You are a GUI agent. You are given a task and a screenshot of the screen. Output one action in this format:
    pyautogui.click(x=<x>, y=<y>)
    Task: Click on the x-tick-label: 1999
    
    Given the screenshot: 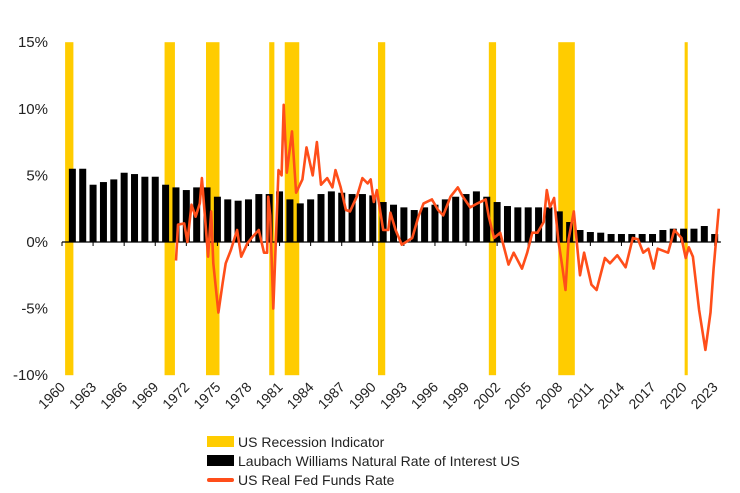 What is the action you would take?
    pyautogui.click(x=455, y=395)
    